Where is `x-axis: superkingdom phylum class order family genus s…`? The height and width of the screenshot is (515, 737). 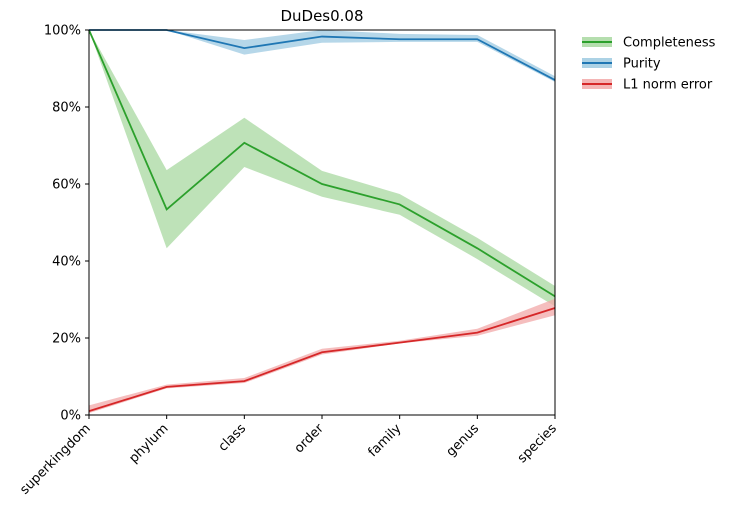
x-axis: superkingdom phylum class order family genus s… is located at coordinates (288, 456).